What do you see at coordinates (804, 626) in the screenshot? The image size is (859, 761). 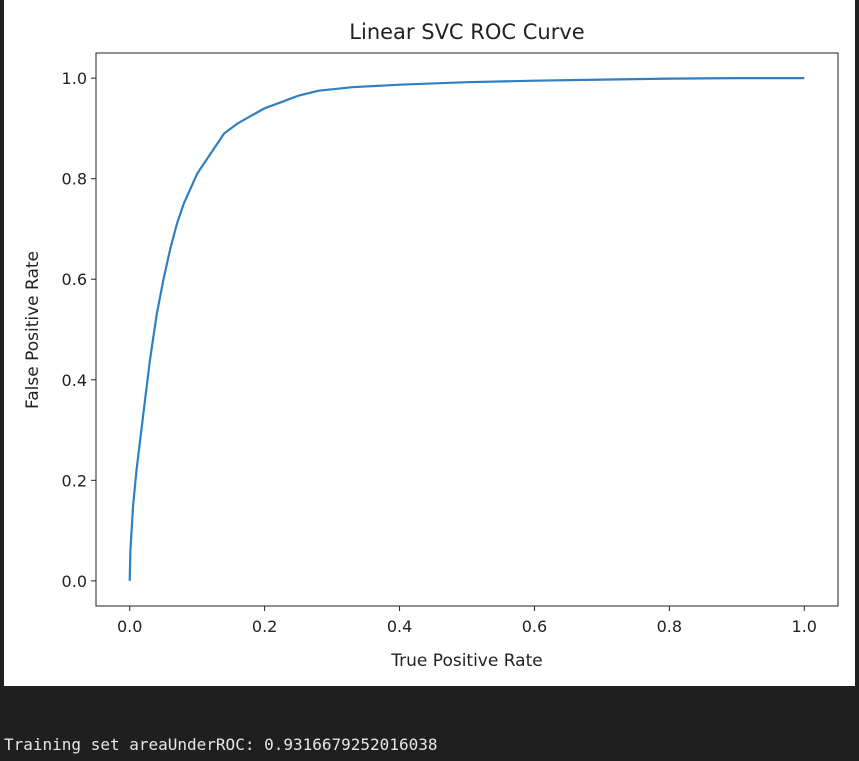 I see `x-tick-label: 1.0` at bounding box center [804, 626].